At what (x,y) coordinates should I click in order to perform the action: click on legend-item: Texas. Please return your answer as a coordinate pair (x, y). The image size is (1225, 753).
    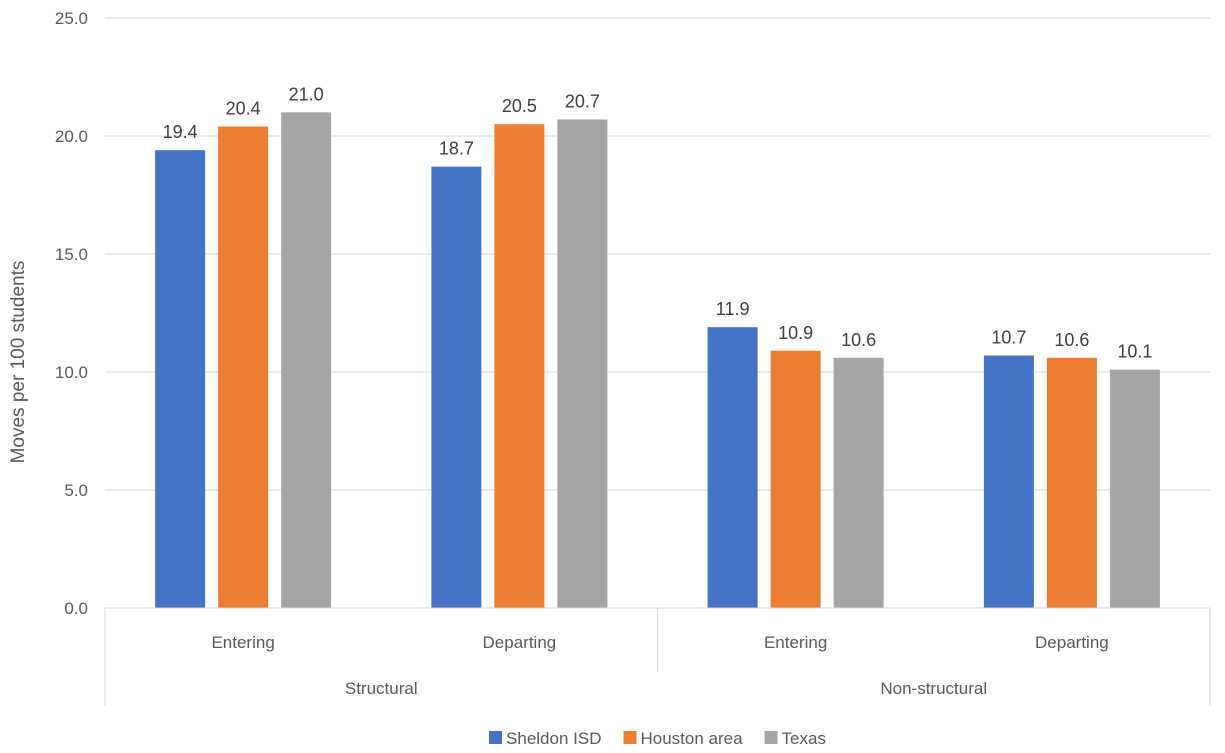
    Looking at the image, I should click on (795, 738).